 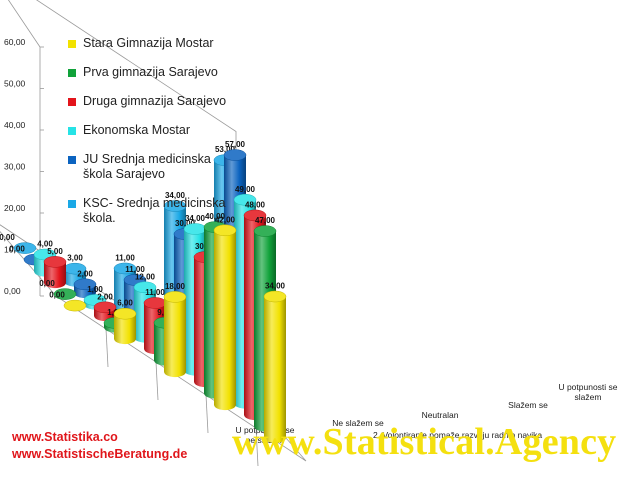 What do you see at coordinates (265, 220) in the screenshot?
I see `bar-value-label: 47,00` at bounding box center [265, 220].